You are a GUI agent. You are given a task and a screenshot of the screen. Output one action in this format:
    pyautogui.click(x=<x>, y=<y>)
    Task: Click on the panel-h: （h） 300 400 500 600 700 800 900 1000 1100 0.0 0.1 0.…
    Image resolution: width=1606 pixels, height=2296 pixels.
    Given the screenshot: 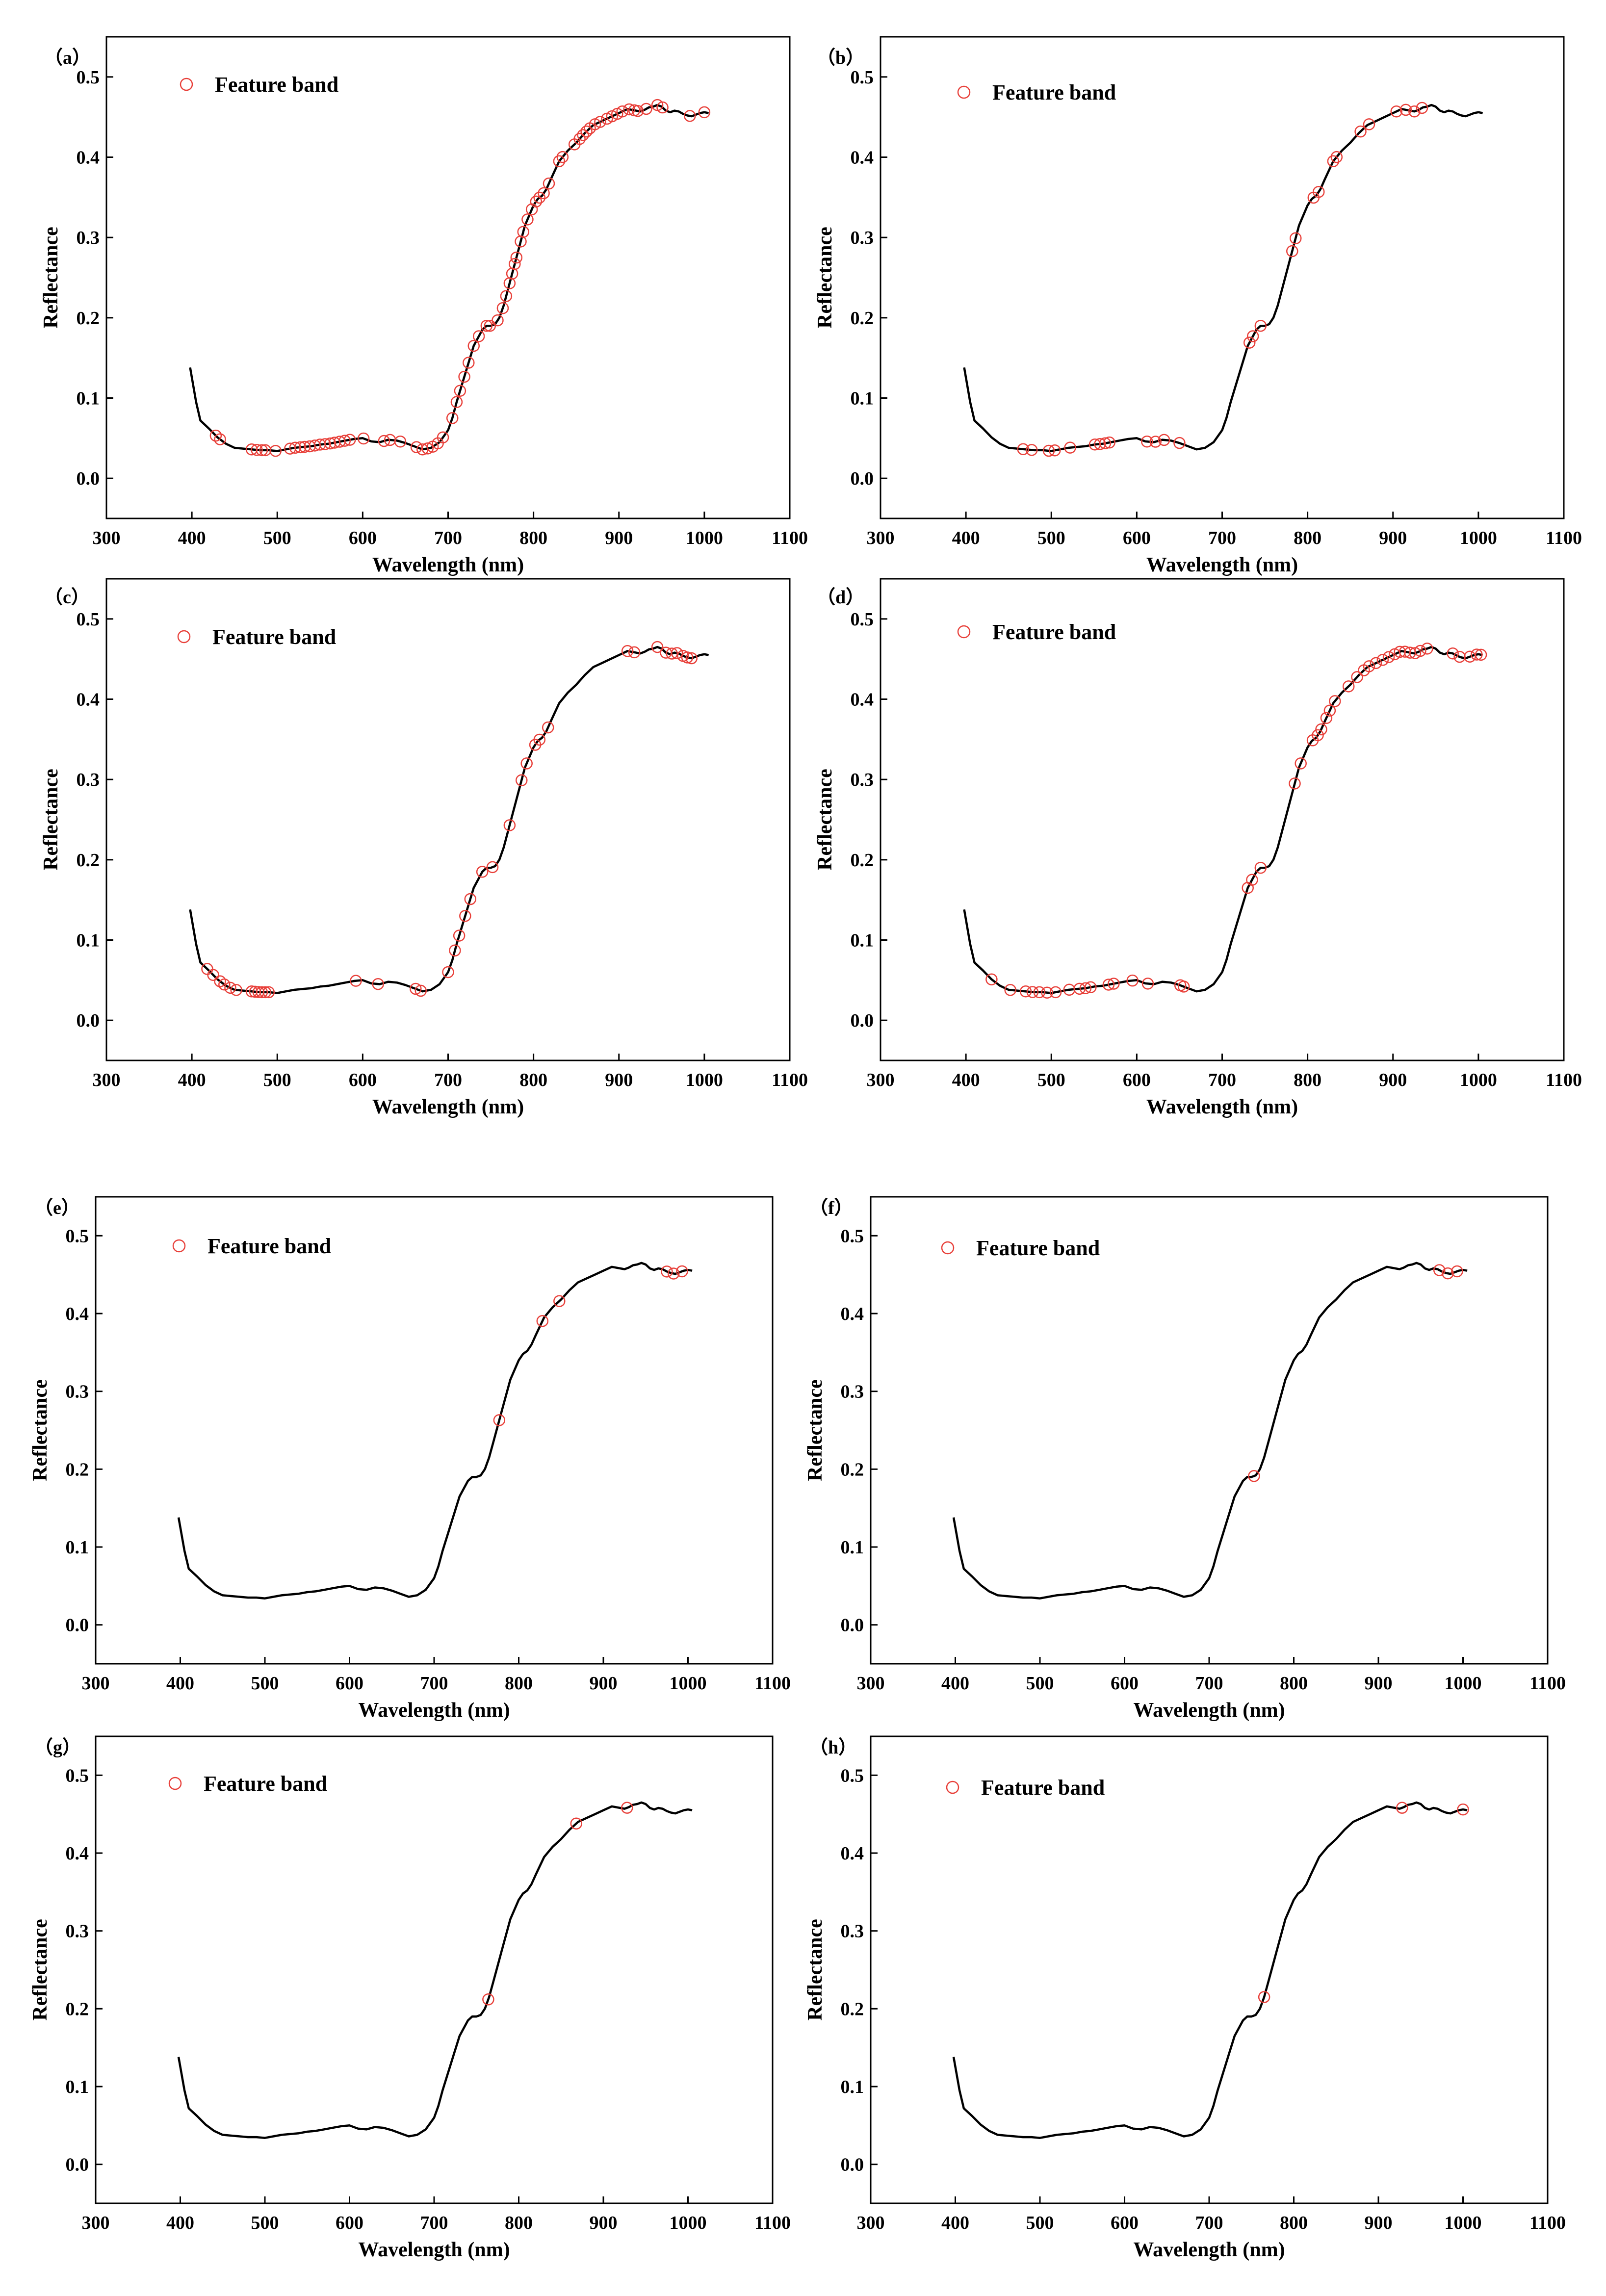 What is the action you would take?
    pyautogui.click(x=1185, y=1998)
    